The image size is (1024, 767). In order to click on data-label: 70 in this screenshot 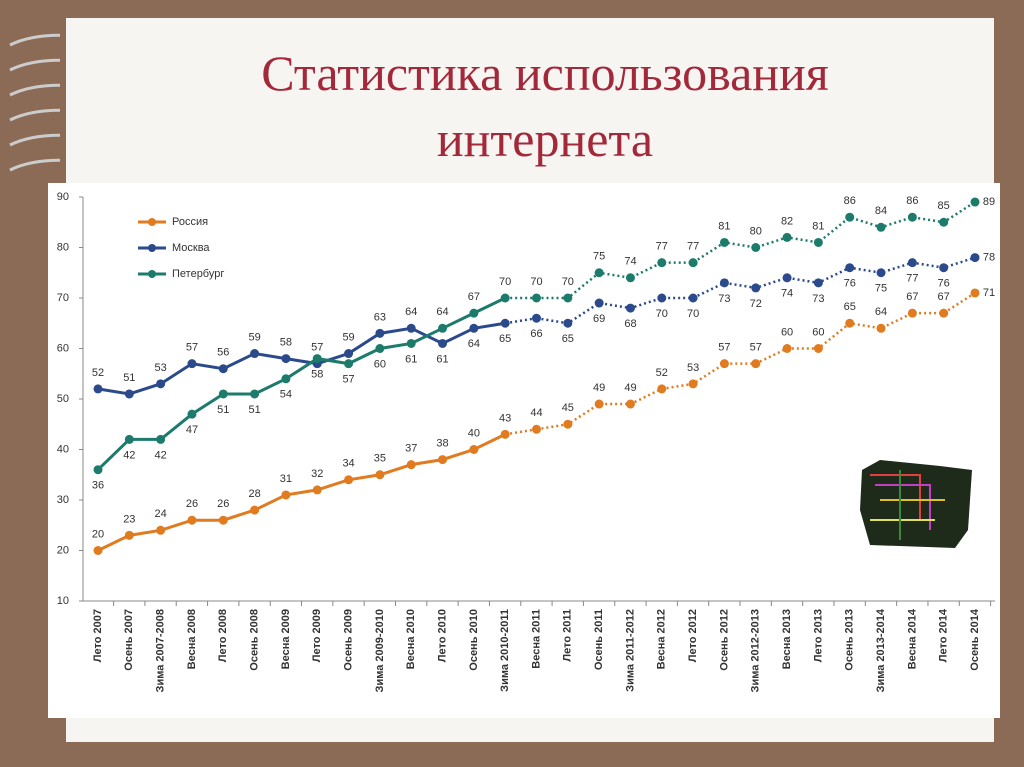, I will do `click(536, 282)`.